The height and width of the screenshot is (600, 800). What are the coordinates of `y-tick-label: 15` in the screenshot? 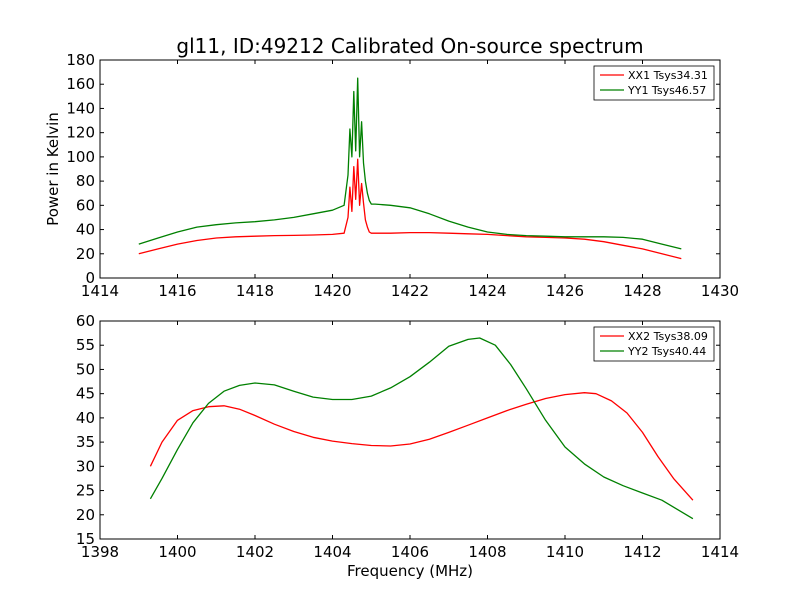 It's located at (85, 539).